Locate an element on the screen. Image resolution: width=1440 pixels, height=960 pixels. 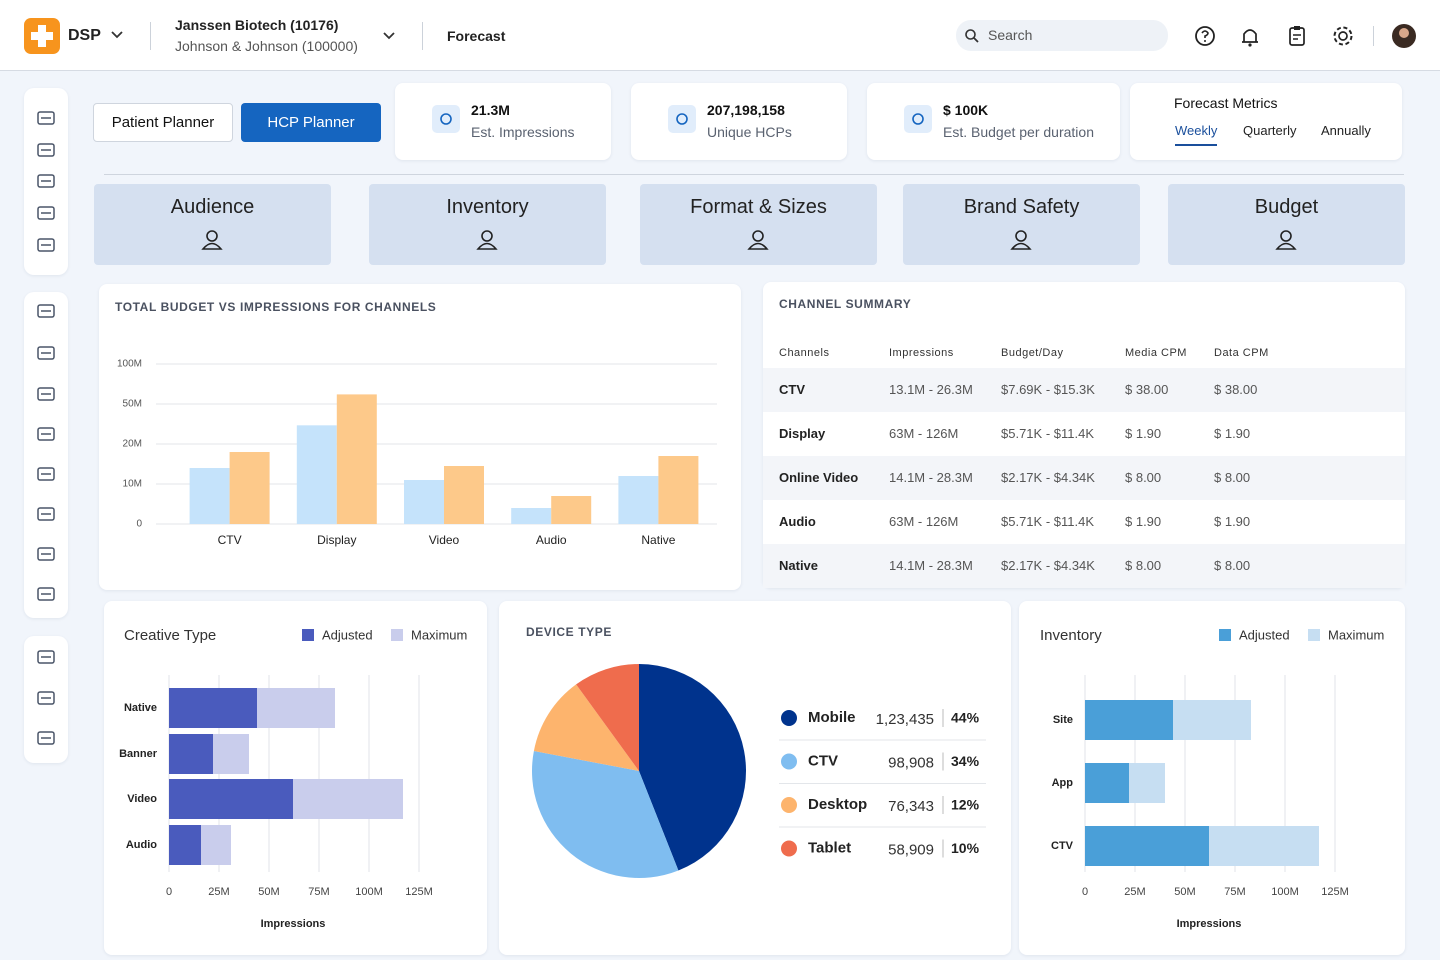
search-box: Search is located at coordinates (1062, 35).